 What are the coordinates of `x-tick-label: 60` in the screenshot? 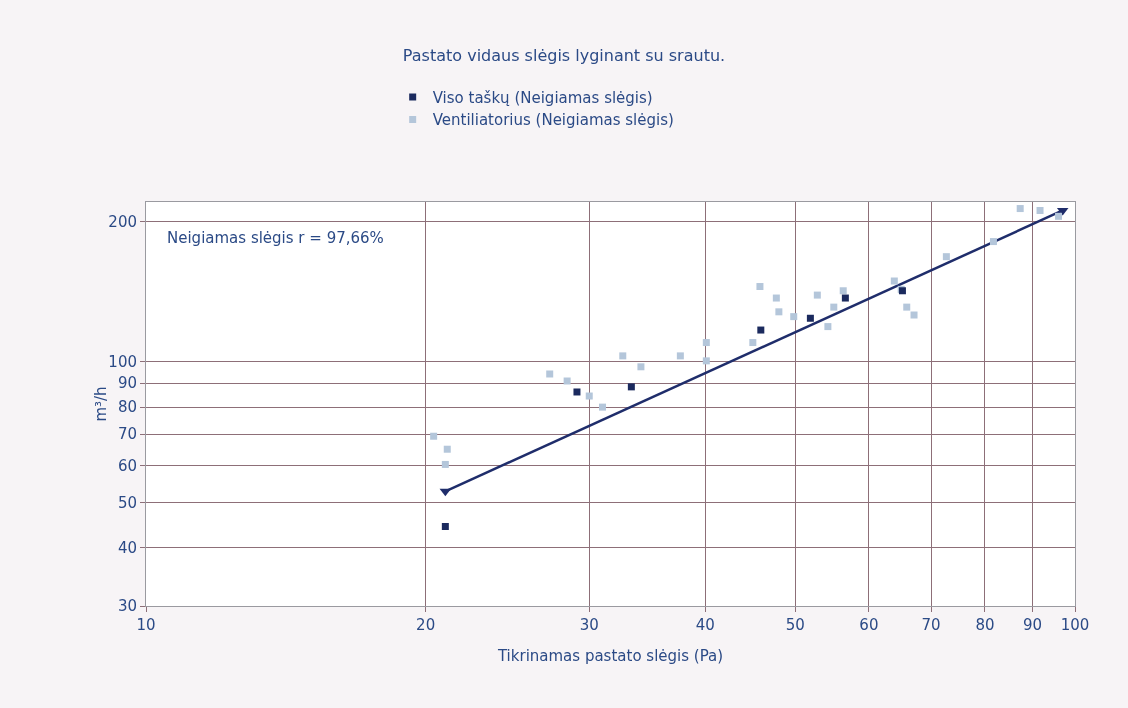 It's located at (869, 625).